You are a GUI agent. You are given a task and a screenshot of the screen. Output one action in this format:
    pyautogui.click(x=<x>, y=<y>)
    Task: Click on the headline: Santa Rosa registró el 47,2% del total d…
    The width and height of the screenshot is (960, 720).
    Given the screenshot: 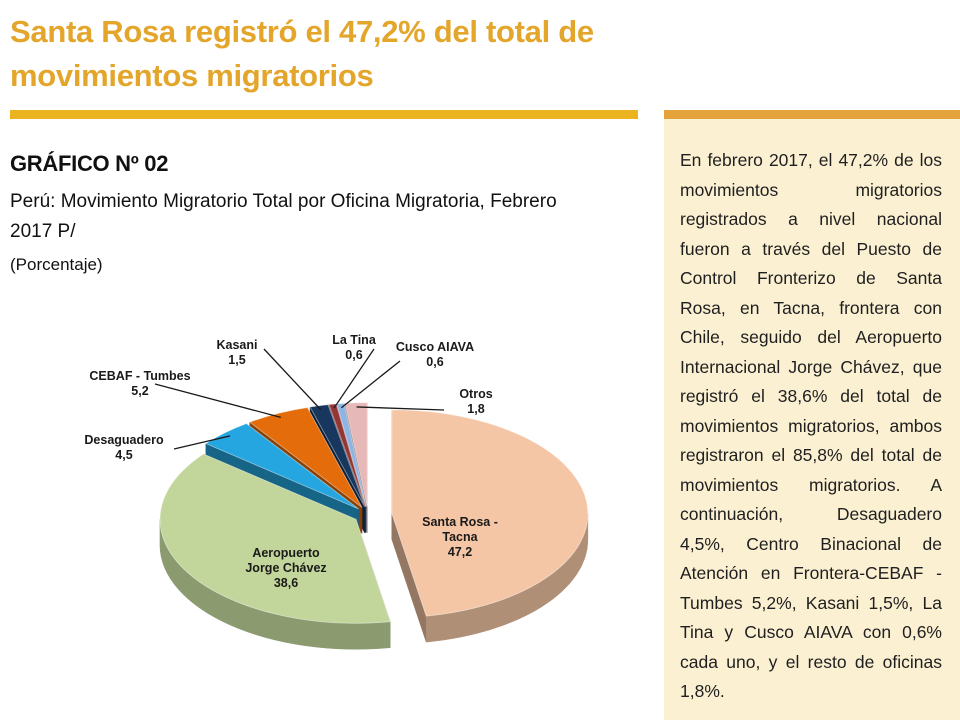 What is the action you would take?
    pyautogui.click(x=302, y=53)
    